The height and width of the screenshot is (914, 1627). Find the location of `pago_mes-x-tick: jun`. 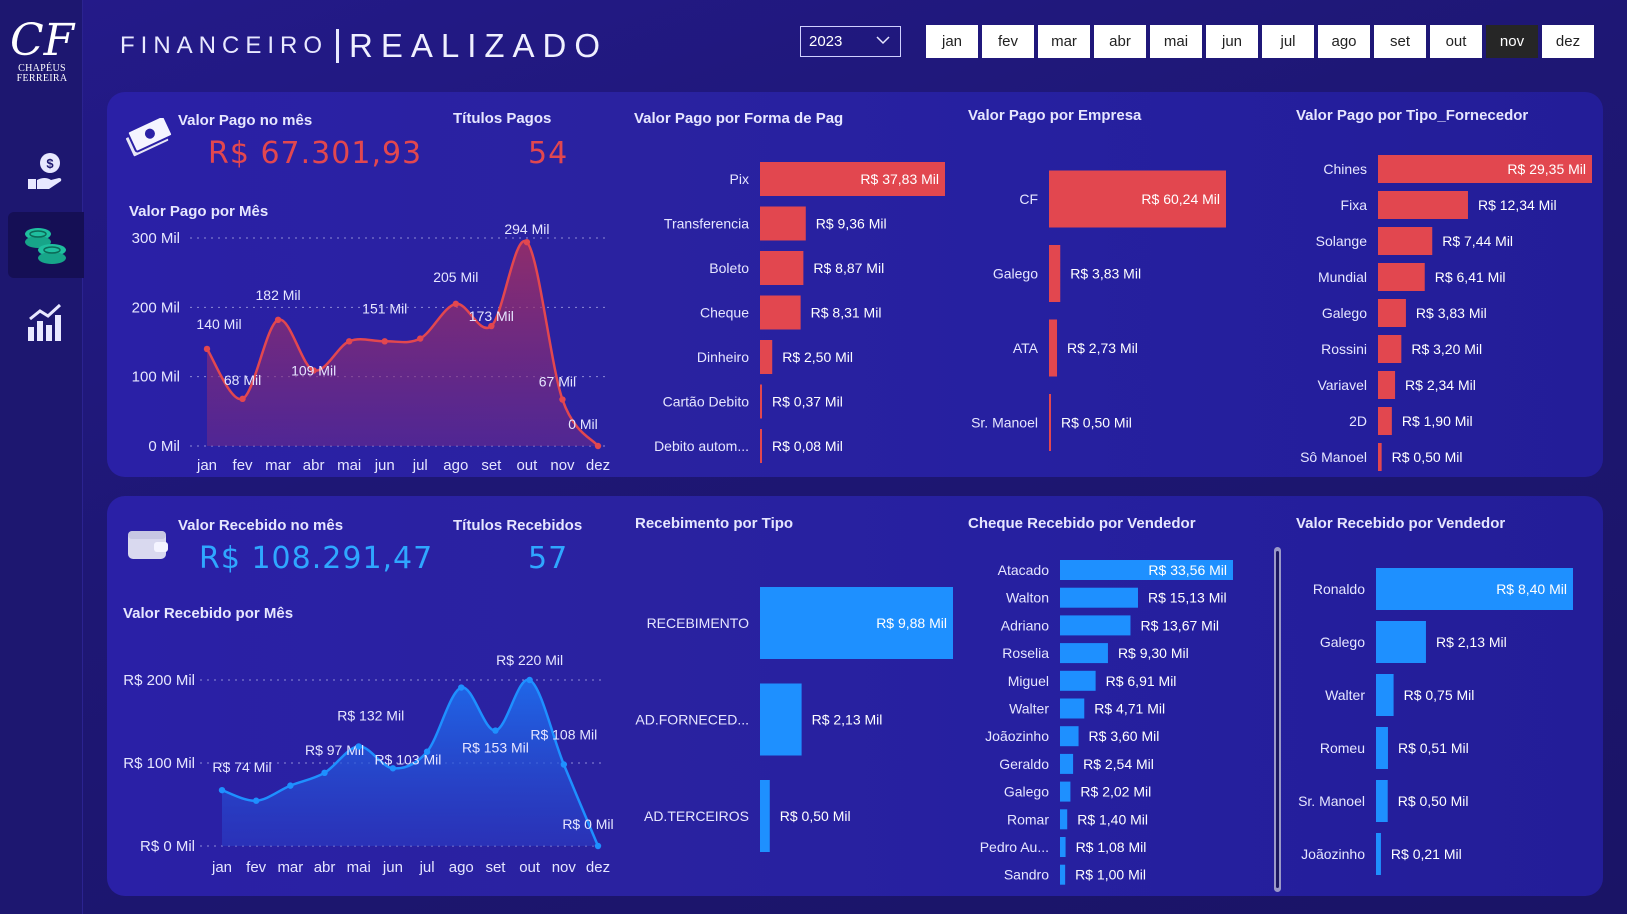

pago_mes-x-tick: jun is located at coordinates (384, 465).